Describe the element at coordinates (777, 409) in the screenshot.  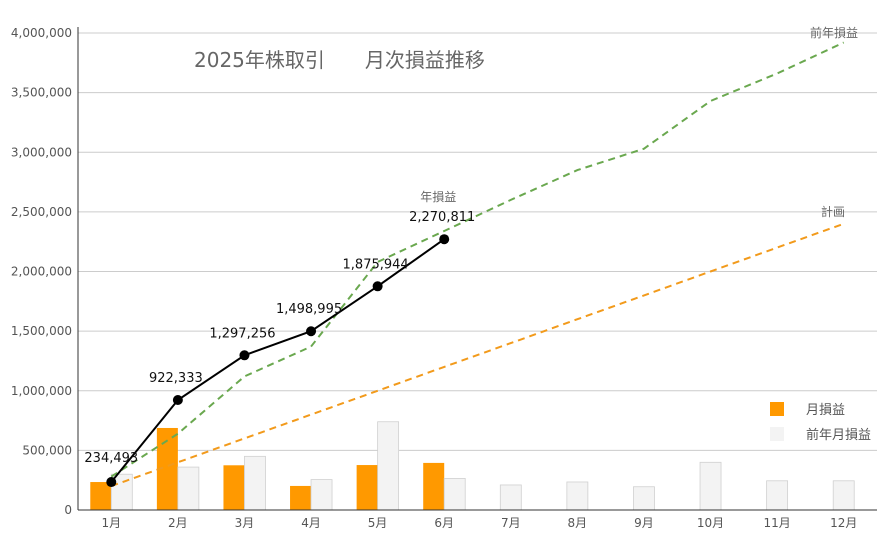
I see `legend-swatch-monthly-pl` at that location.